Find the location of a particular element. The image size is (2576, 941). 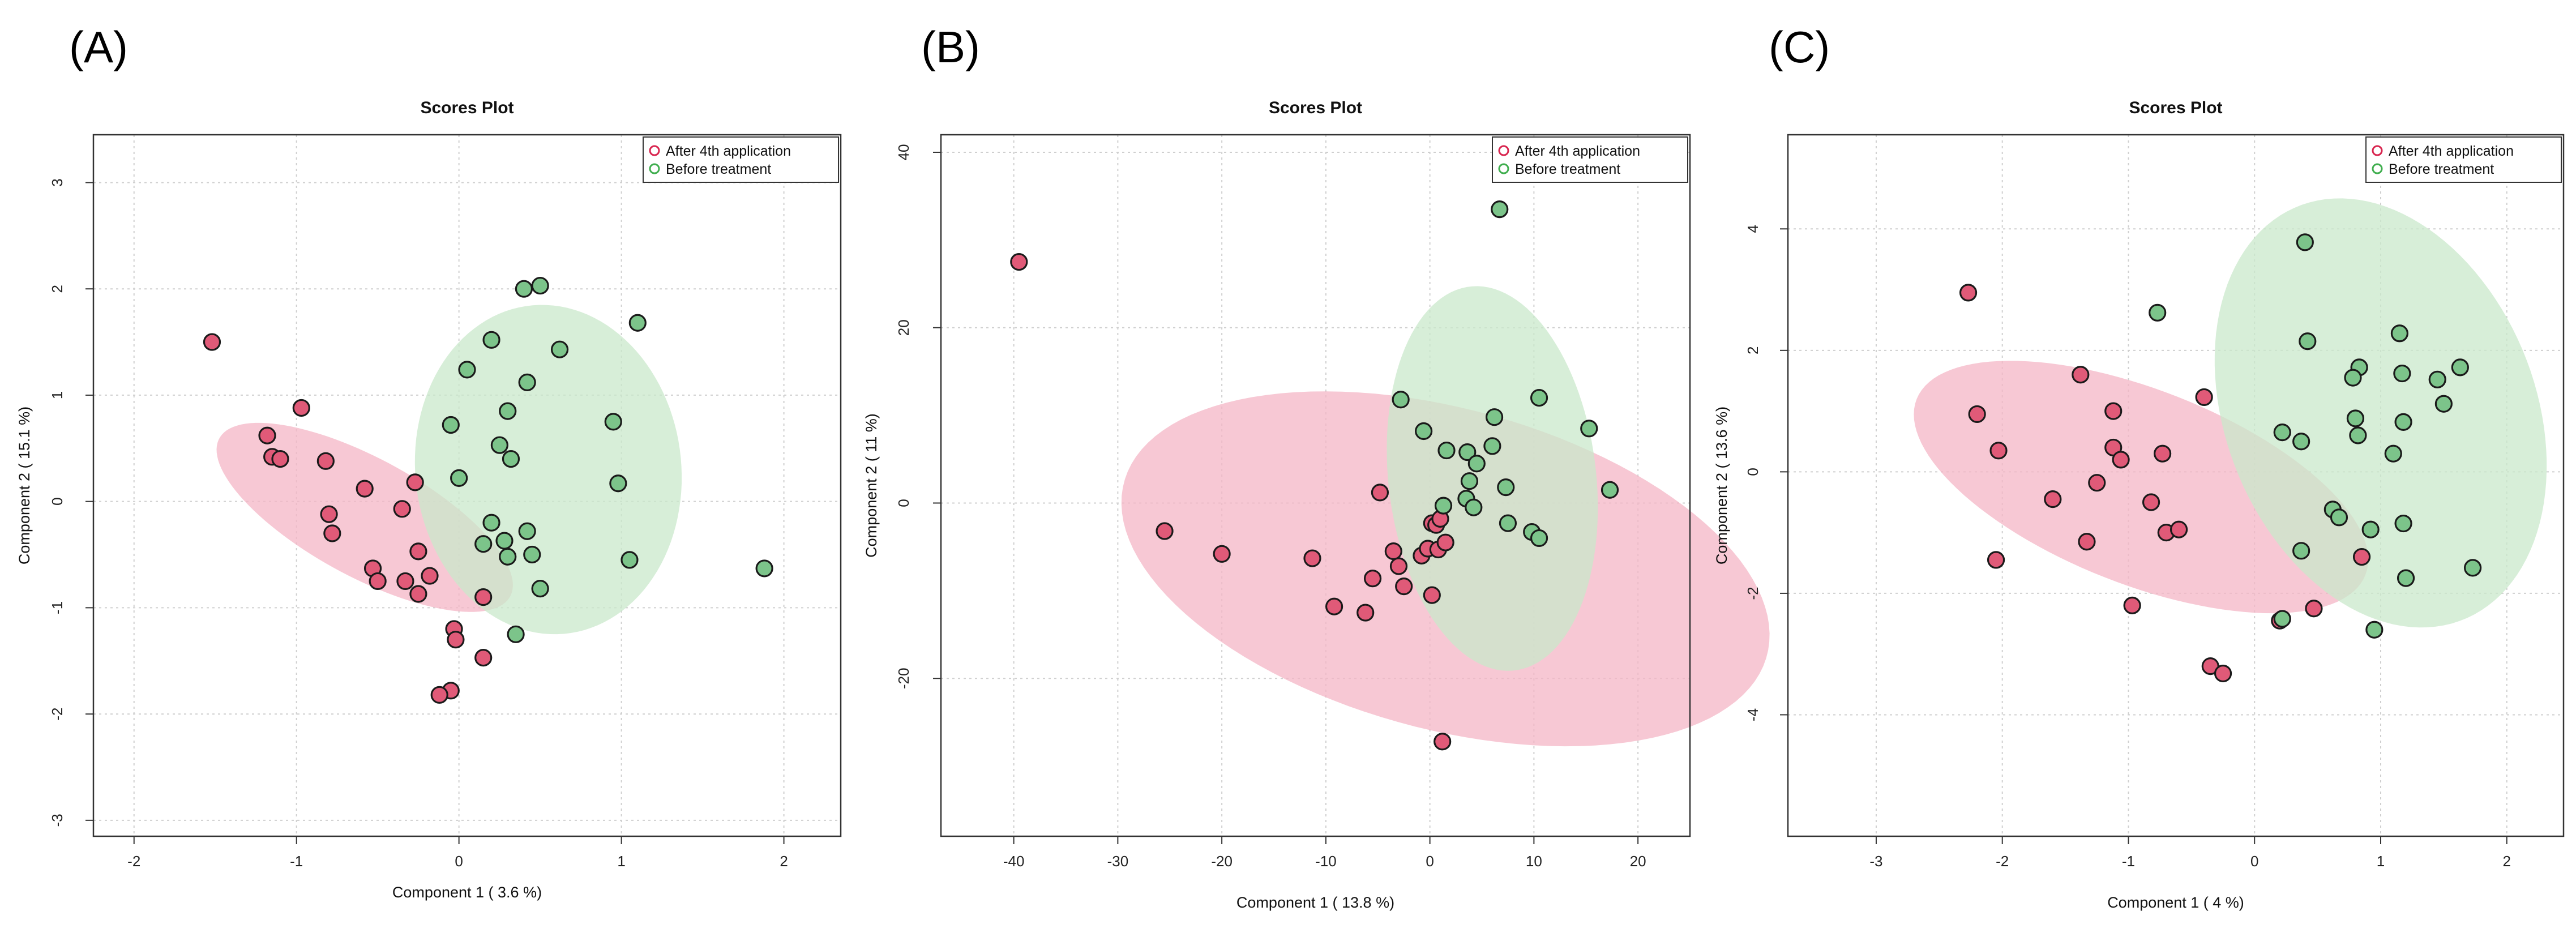

x-tick-label: -3 is located at coordinates (1875, 862).